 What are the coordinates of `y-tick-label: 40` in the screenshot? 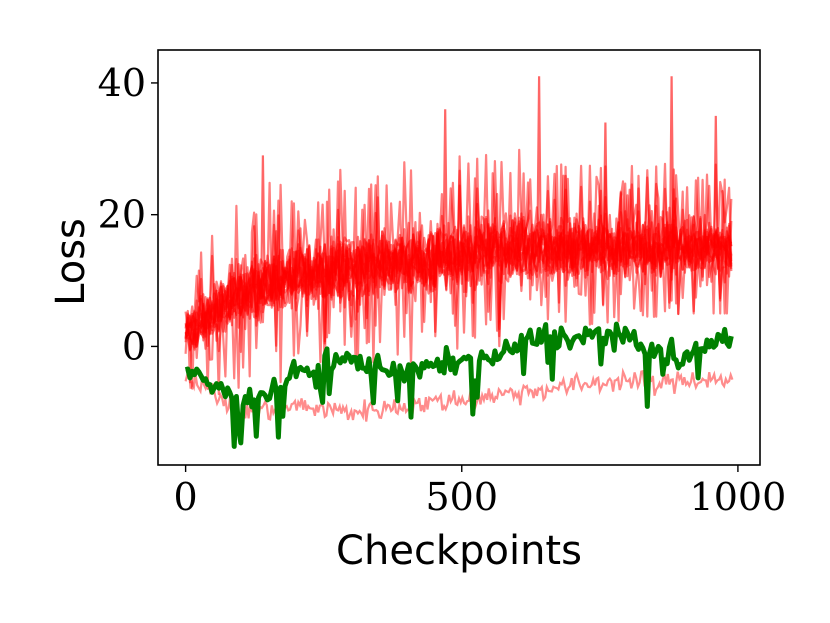 It's located at (122, 83).